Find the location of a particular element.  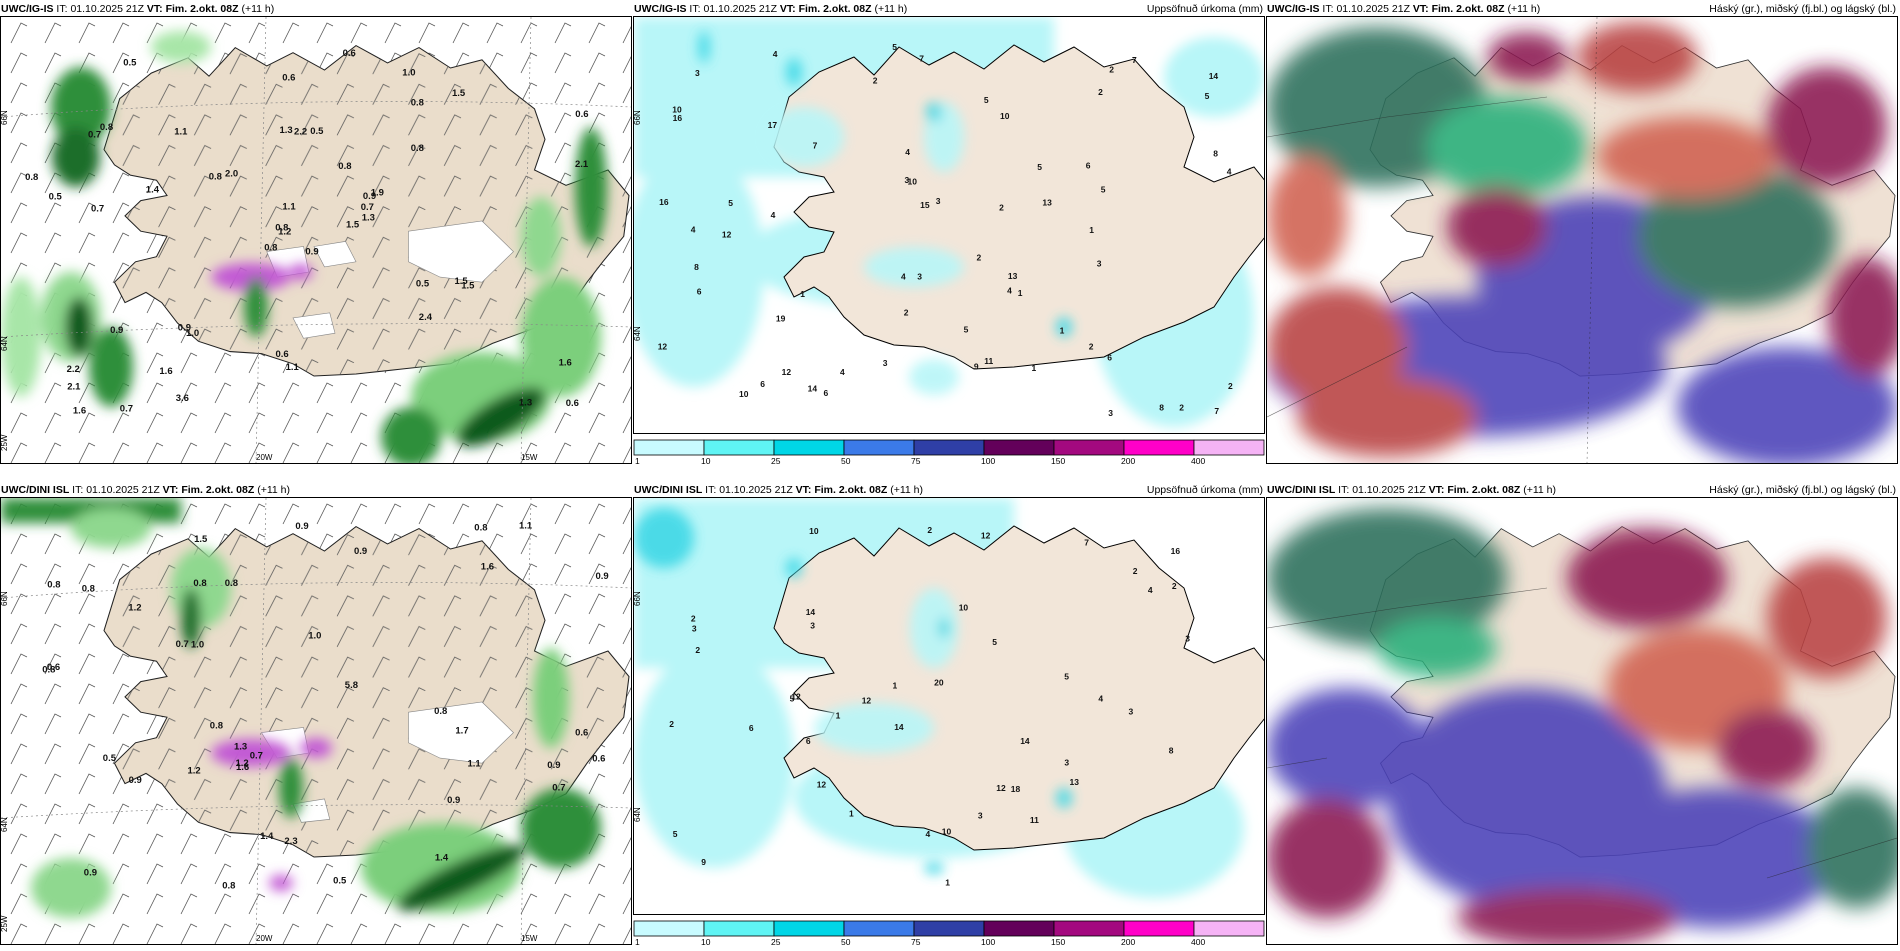

lon-label: 15W is located at coordinates (529, 938).